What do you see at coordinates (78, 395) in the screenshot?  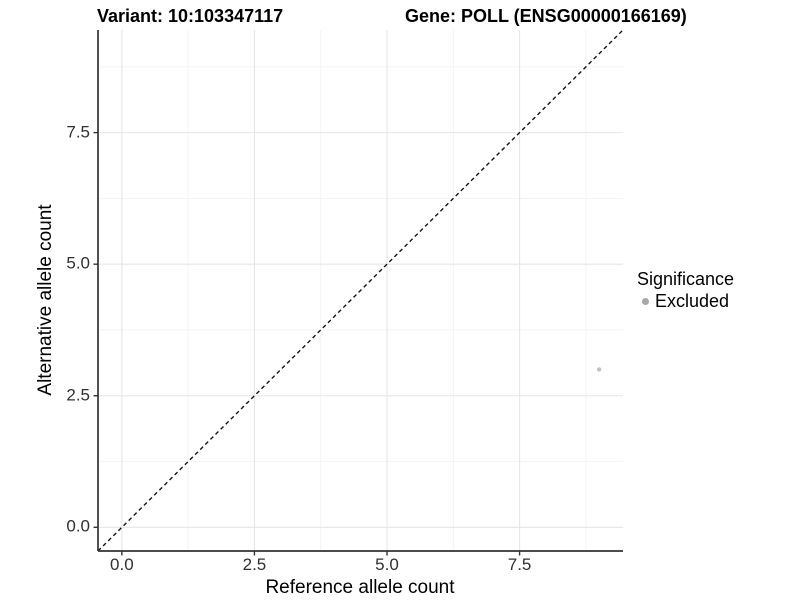 I see `y-tick-label: 2.5` at bounding box center [78, 395].